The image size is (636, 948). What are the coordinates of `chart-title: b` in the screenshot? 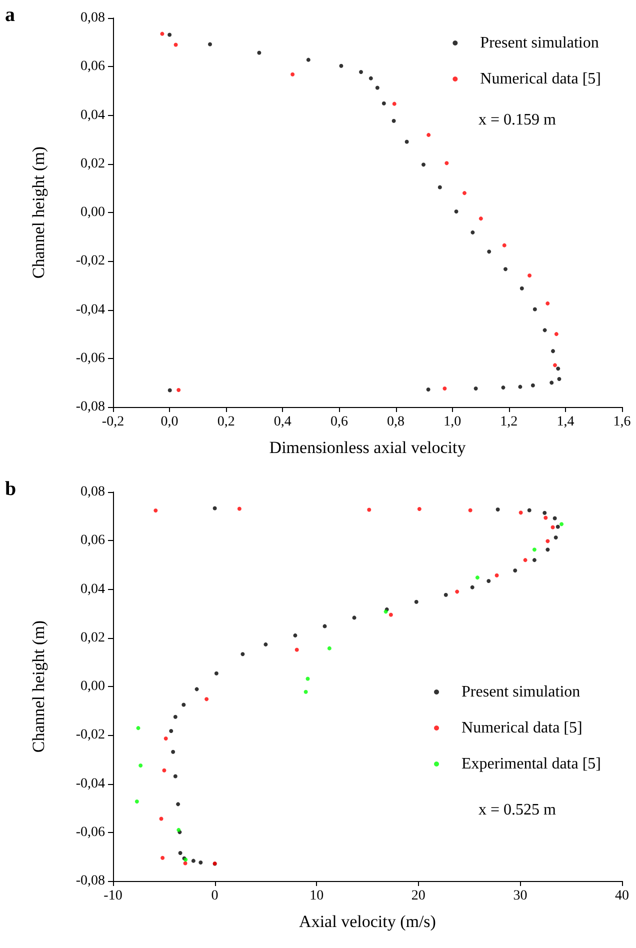 It's located at (10, 489).